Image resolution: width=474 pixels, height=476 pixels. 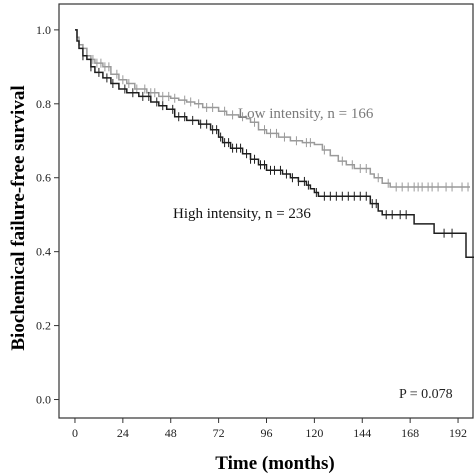 I want to click on x-axis: 0 24 48 72 96 120 144 168 192, so click(x=269, y=429).